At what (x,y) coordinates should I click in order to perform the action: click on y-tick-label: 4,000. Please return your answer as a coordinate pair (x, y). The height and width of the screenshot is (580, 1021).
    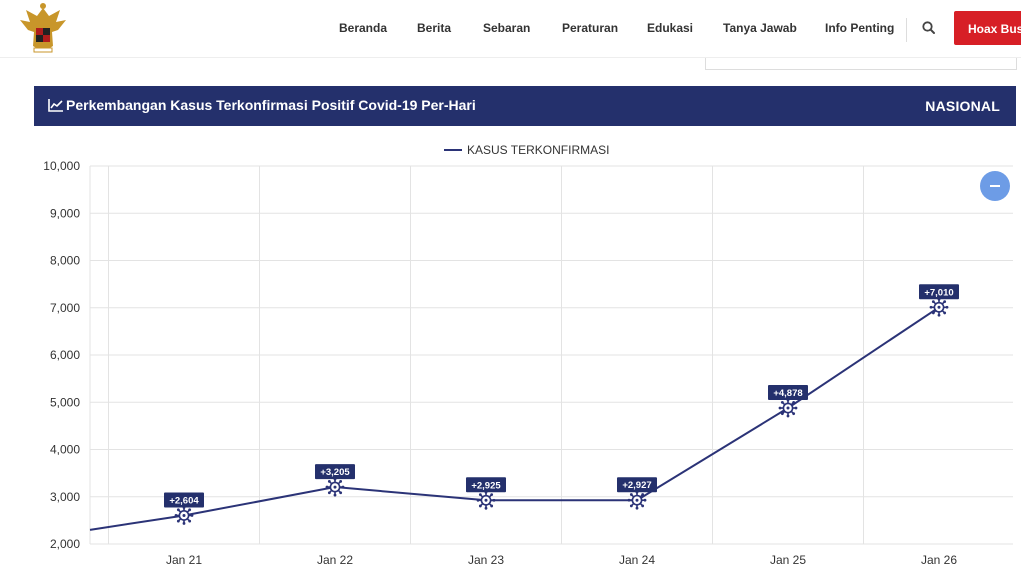
    Looking at the image, I should click on (65, 450).